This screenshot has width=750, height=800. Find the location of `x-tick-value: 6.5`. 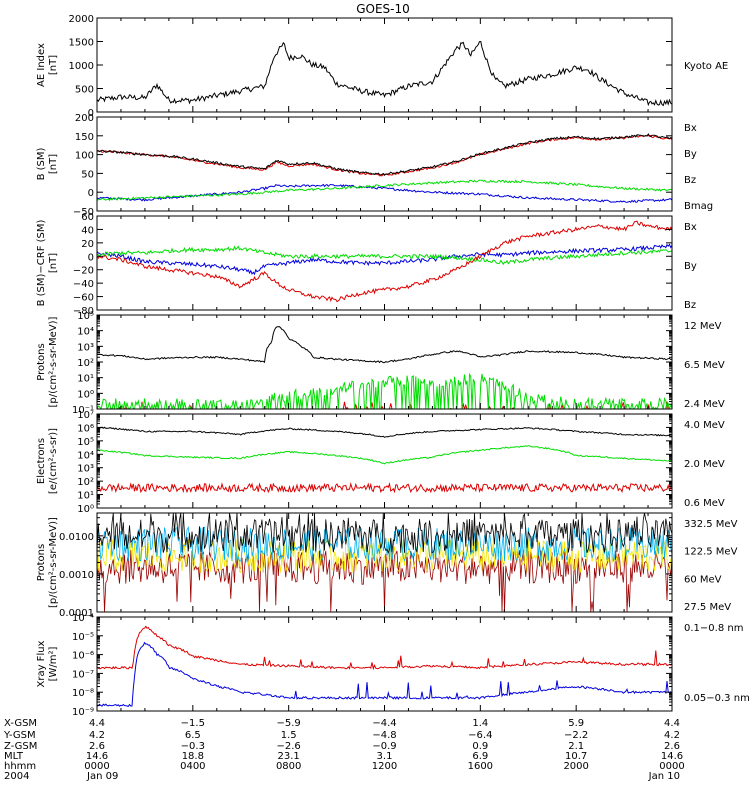

x-tick-value: 6.5 is located at coordinates (193, 735).